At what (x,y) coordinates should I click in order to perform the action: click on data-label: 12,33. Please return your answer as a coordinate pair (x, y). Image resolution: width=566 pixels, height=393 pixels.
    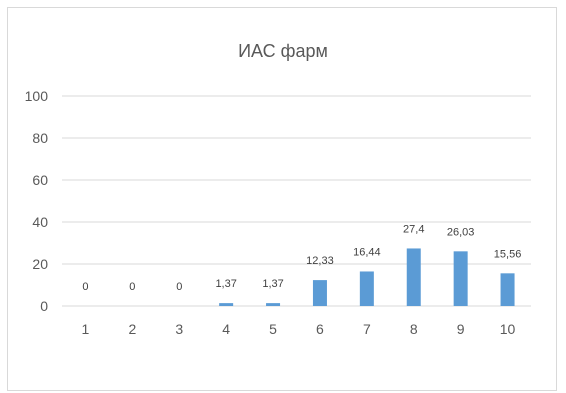
    Looking at the image, I should click on (320, 261).